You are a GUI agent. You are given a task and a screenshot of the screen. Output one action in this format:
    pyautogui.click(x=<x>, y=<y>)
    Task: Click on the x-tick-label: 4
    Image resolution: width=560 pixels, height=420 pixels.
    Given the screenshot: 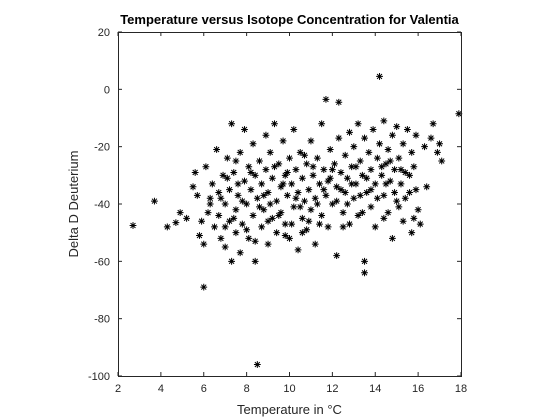 What is the action you would take?
    pyautogui.click(x=161, y=389)
    